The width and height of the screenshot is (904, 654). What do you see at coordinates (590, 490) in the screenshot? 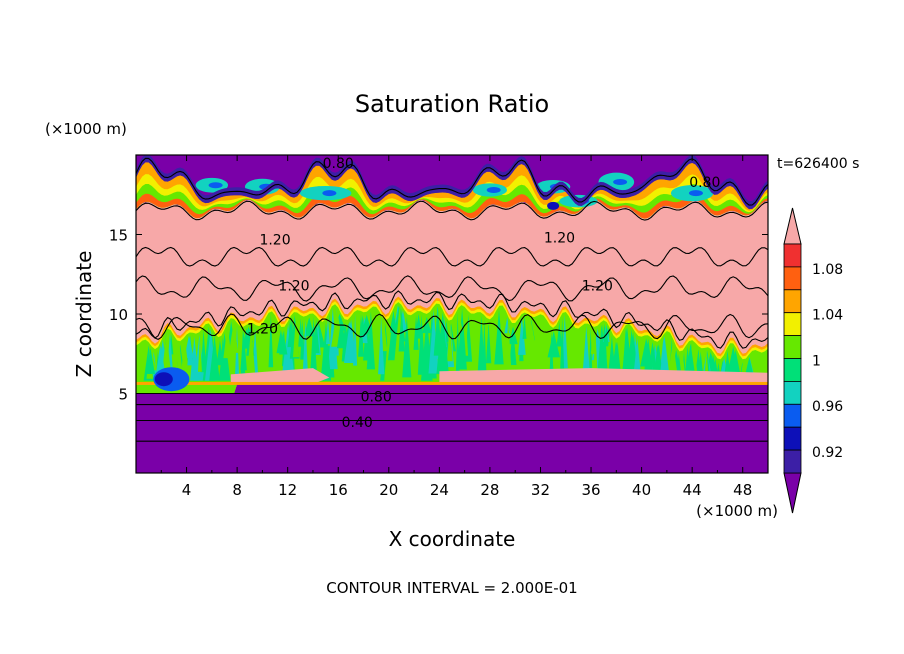
I see `x-tick-label: 36` at bounding box center [590, 490].